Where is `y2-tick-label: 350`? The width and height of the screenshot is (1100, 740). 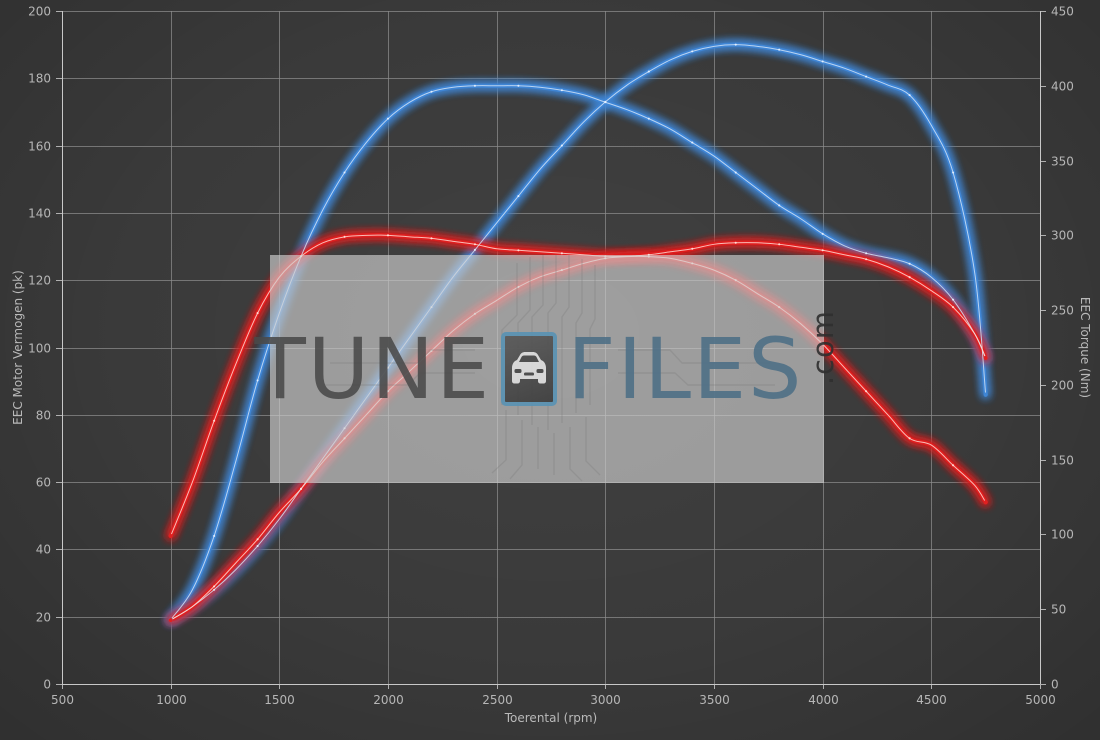 y2-tick-label: 350 is located at coordinates (1062, 162).